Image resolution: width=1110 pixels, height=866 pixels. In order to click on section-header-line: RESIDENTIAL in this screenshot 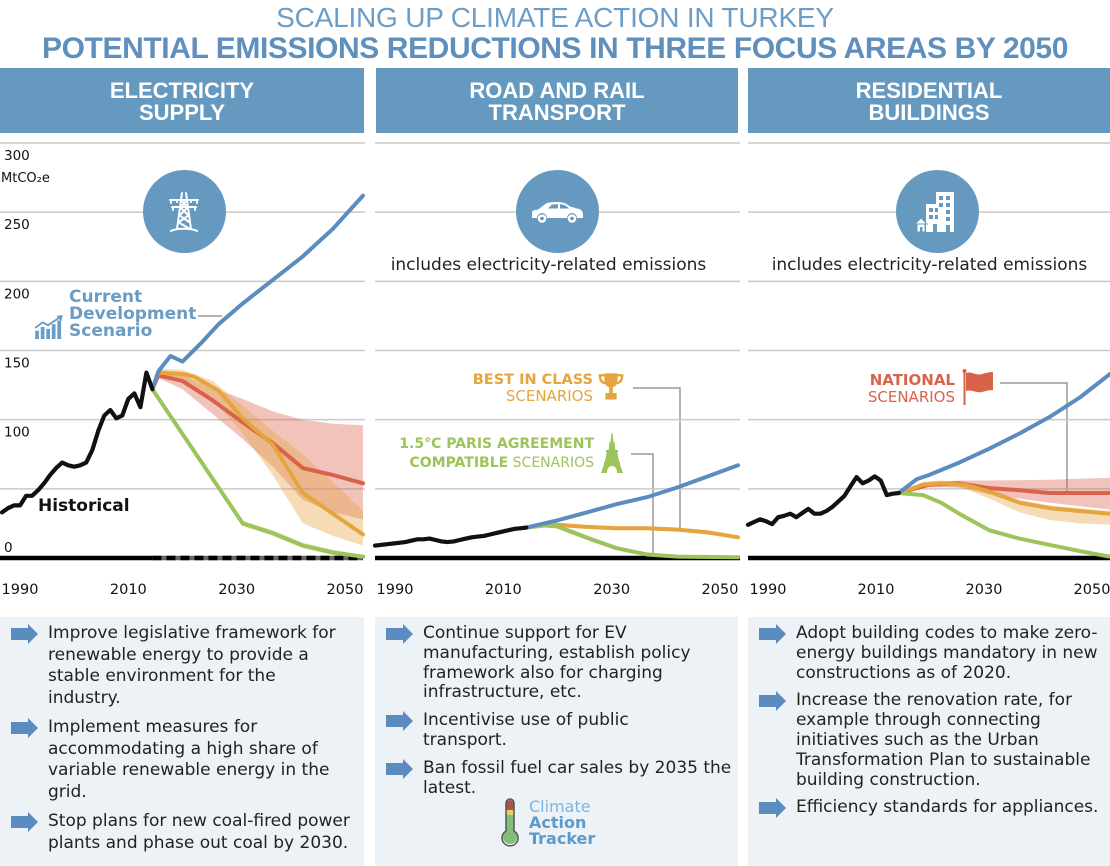, I will do `click(929, 90)`.